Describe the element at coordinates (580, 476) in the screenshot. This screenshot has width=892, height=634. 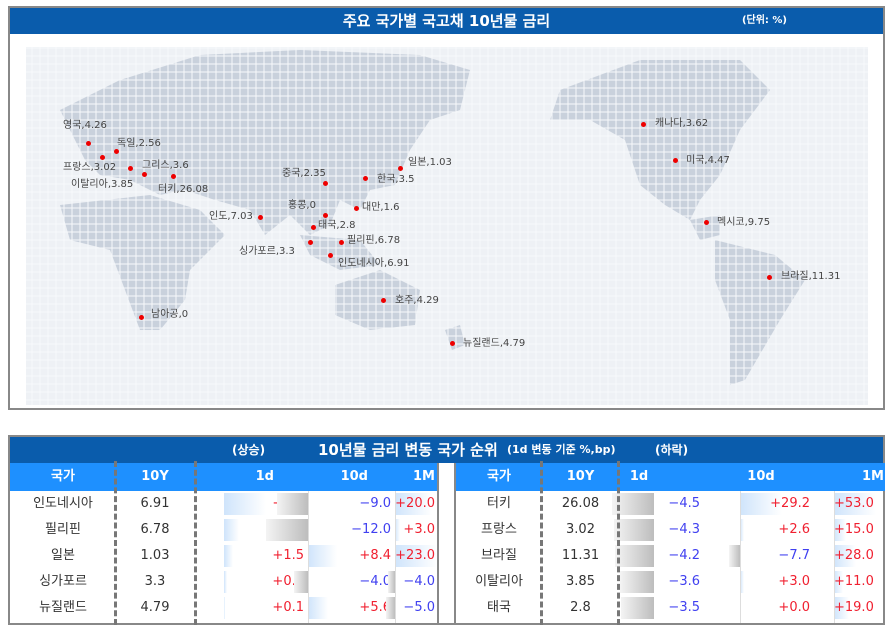
I see `header-10y: 10Y` at that location.